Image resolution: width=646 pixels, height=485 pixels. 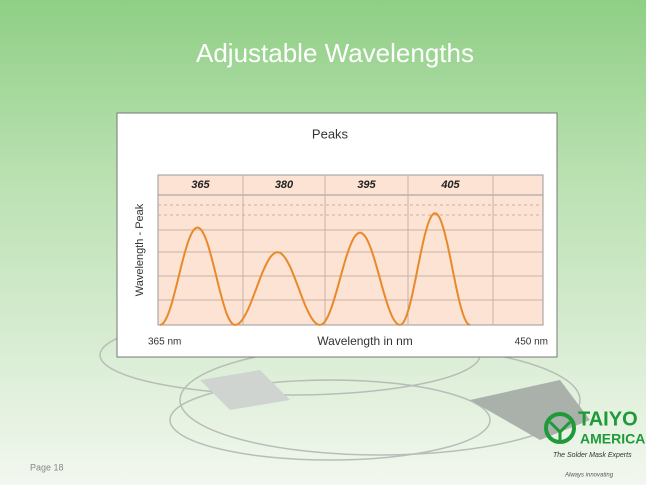 I want to click on column-header: 380, so click(x=284, y=185).